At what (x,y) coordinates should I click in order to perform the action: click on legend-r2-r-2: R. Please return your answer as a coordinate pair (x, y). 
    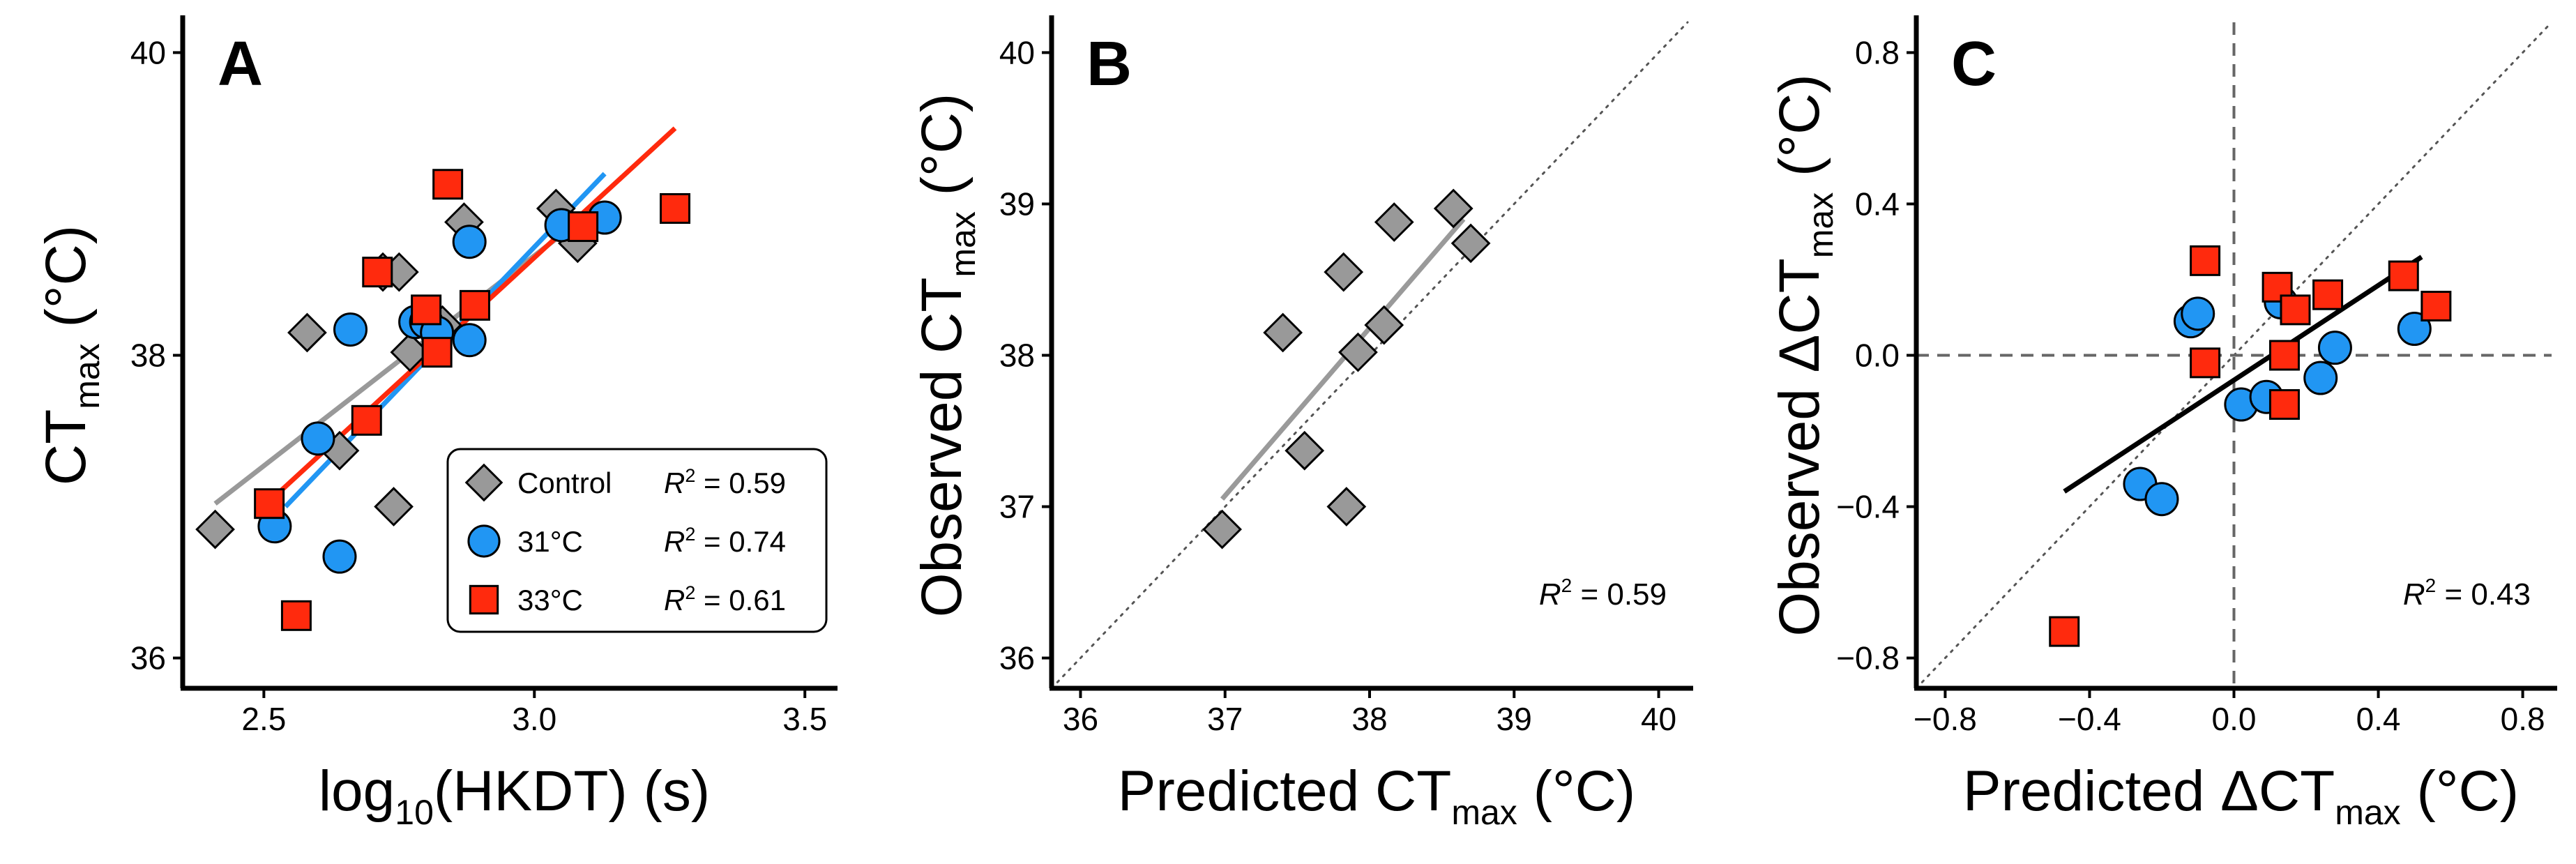
    Looking at the image, I should click on (674, 600).